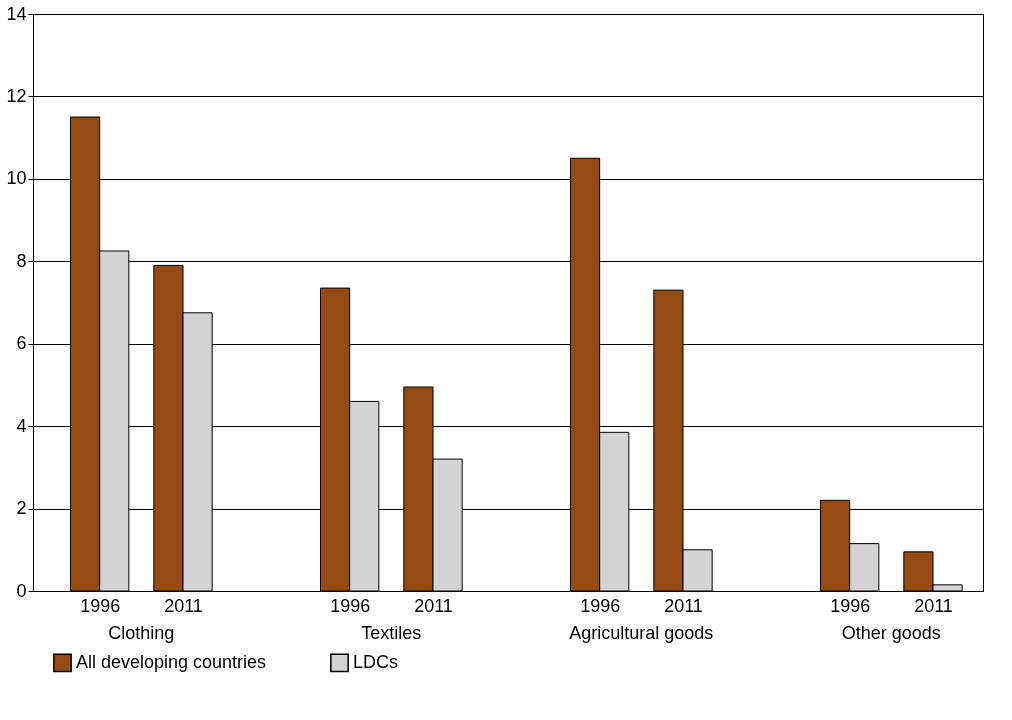  Describe the element at coordinates (16, 95) in the screenshot. I see `y-tick-label: 12` at that location.